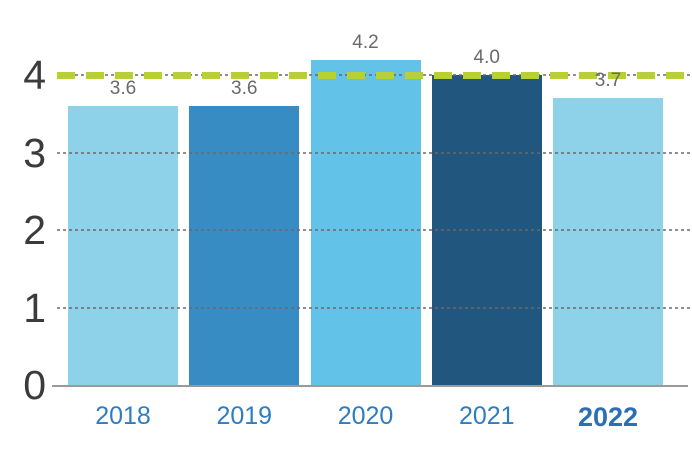 The image size is (692, 462). I want to click on y-tick-label-4: 4, so click(34, 75).